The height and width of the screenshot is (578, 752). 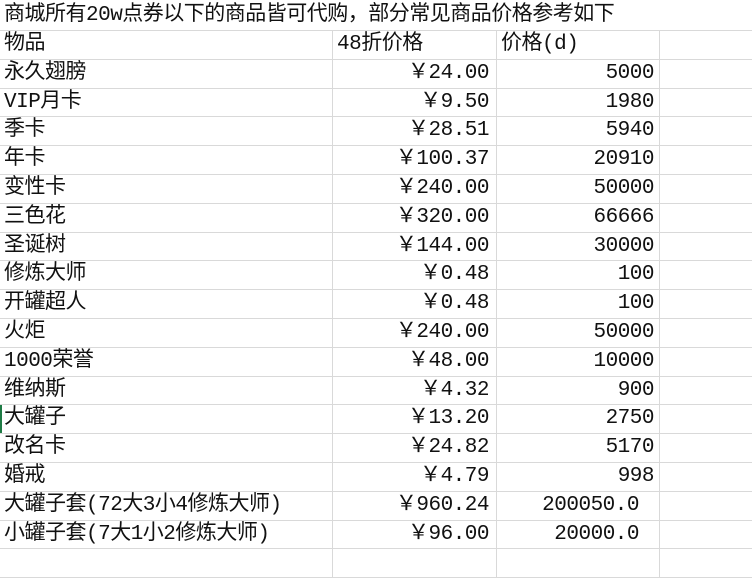 I want to click on header-price-d: 价格(d), so click(x=578, y=45).